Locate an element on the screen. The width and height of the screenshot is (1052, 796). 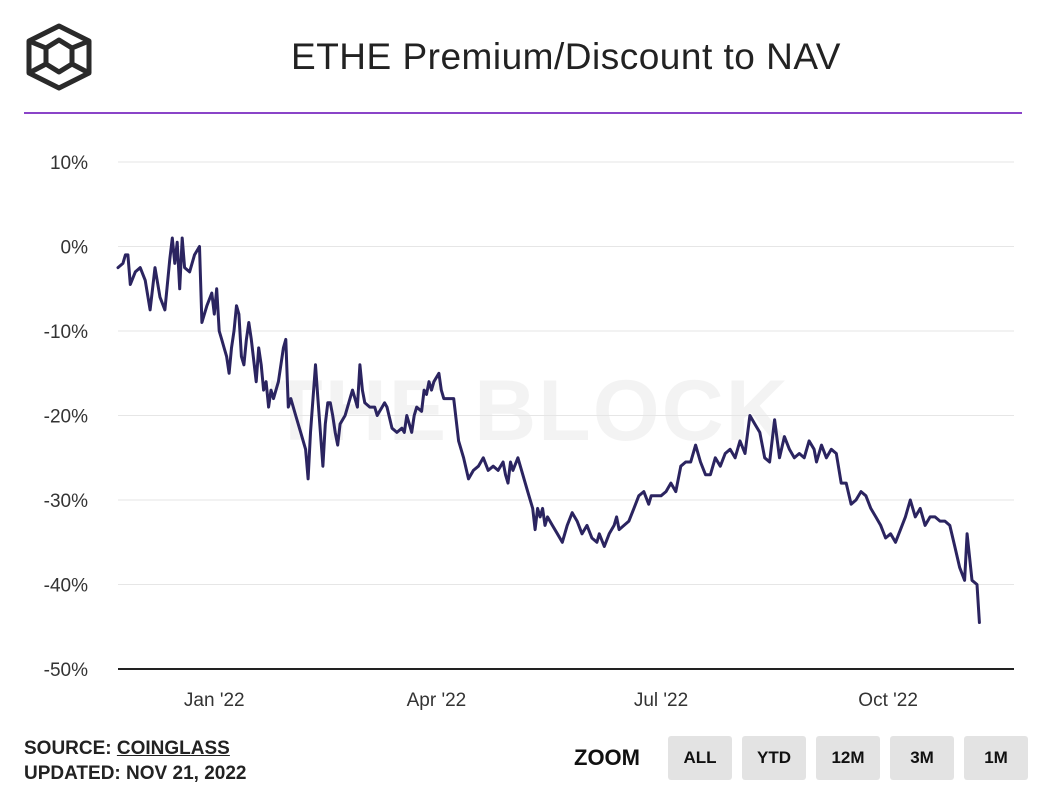
chart-title: ETHE Premium/Discount to NAV is located at coordinates (566, 56).